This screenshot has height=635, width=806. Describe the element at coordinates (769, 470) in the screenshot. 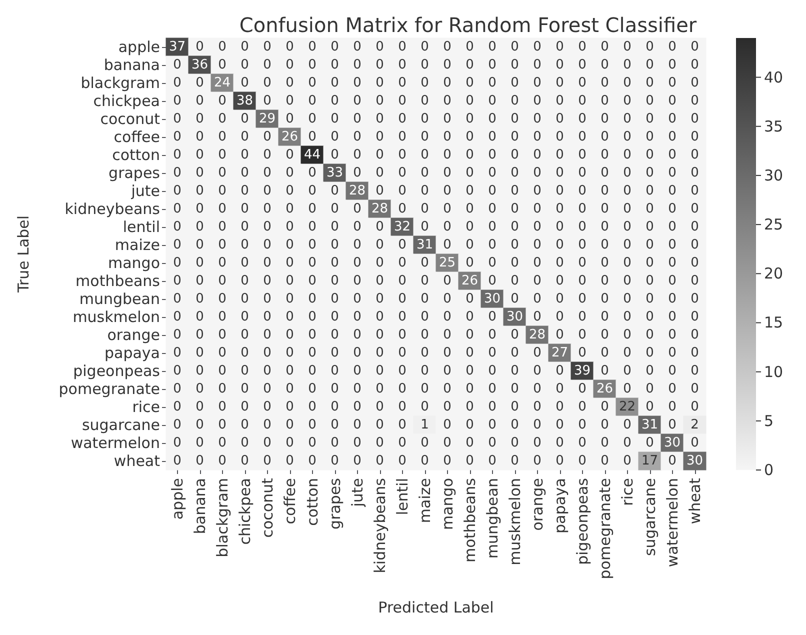

I see `color-bar-label: 0` at that location.